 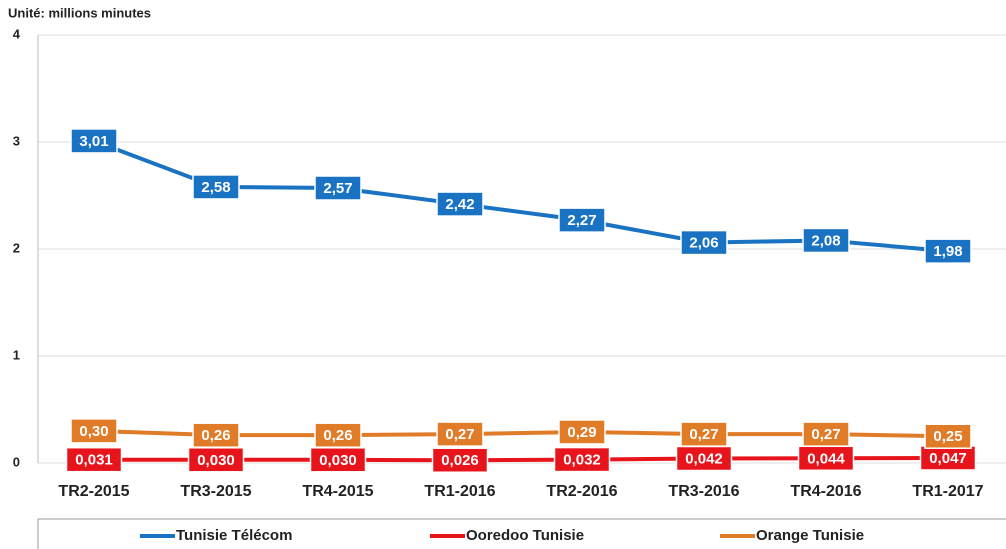 What do you see at coordinates (525, 535) in the screenshot?
I see `legend-label: Ooredoo Tunisie` at bounding box center [525, 535].